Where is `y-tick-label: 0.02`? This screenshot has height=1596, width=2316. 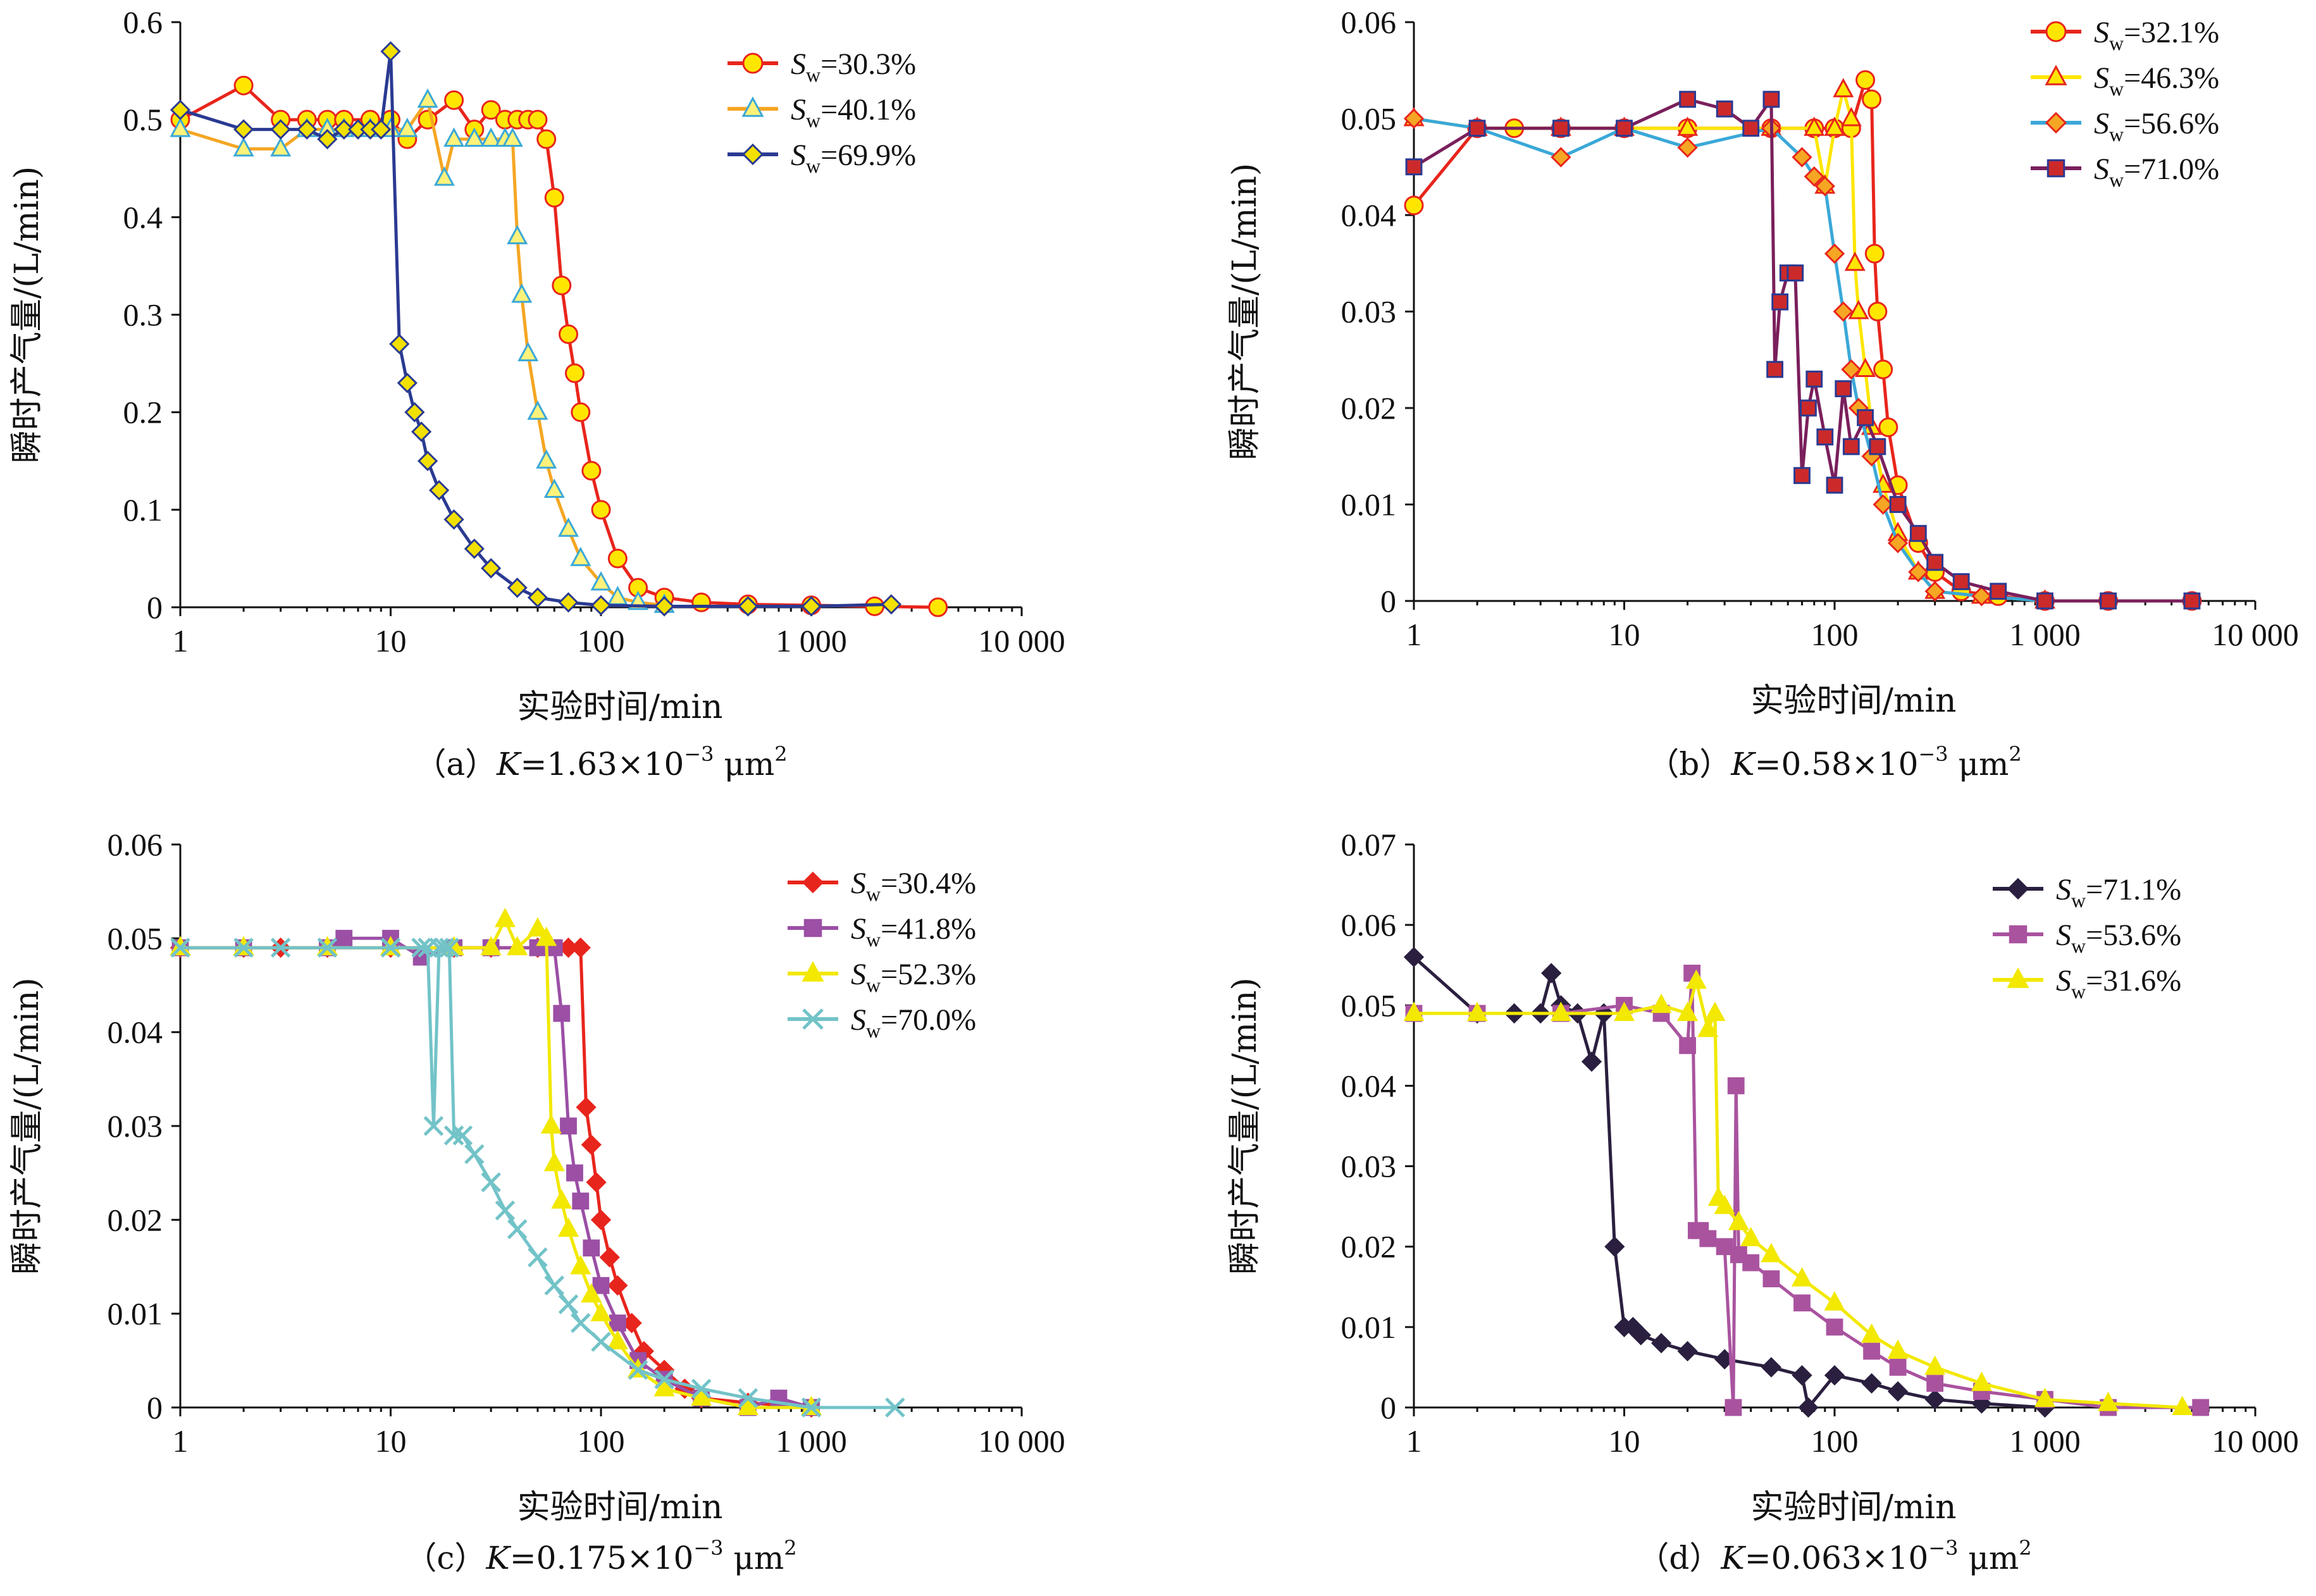 y-tick-label: 0.02 is located at coordinates (1369, 1247).